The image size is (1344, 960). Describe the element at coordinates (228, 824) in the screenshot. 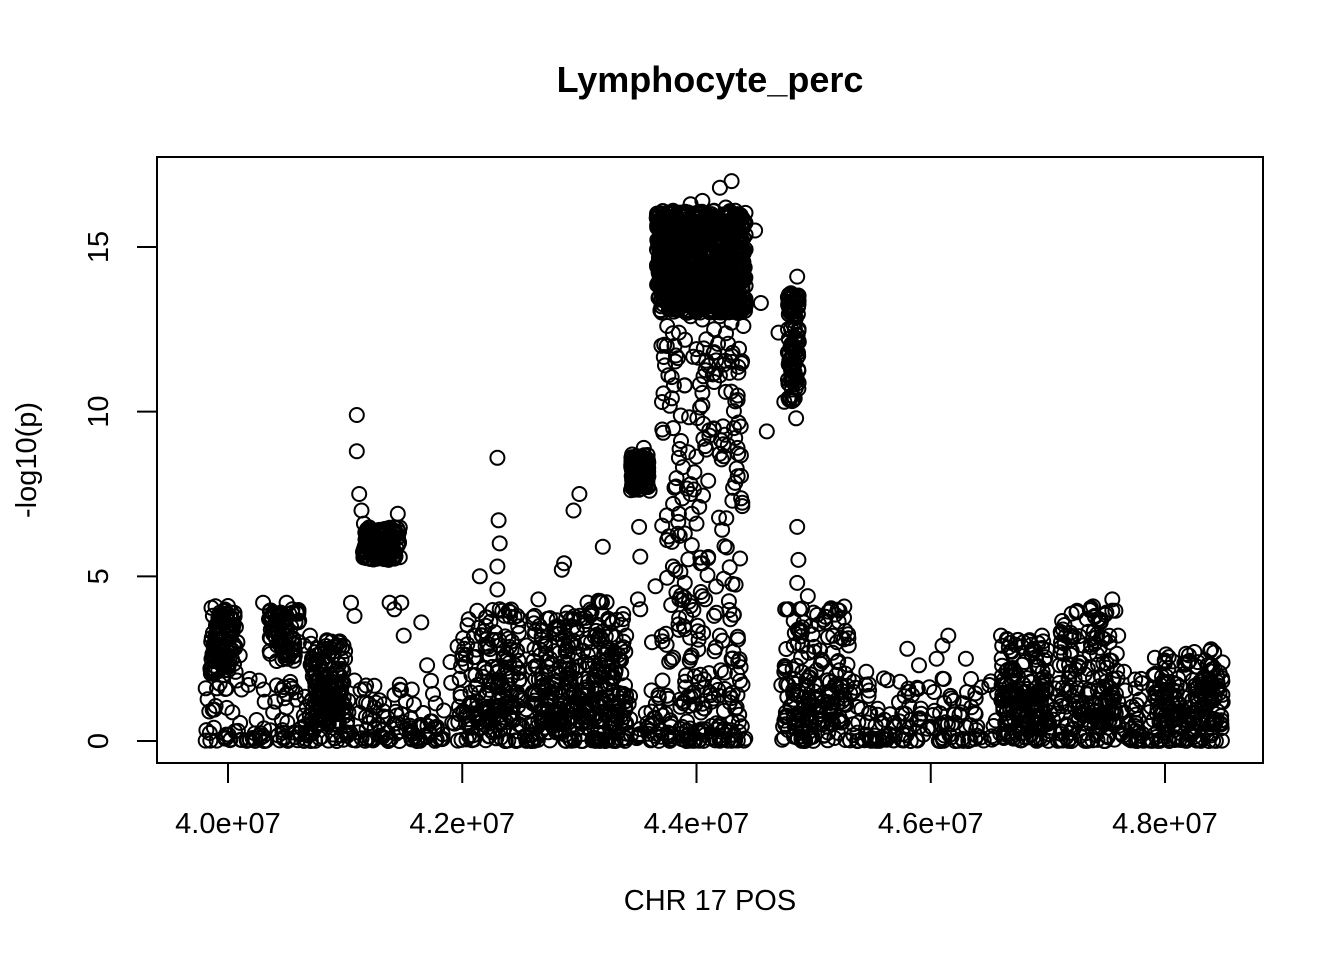

I see `x-tick-label: 4.0e+07` at that location.